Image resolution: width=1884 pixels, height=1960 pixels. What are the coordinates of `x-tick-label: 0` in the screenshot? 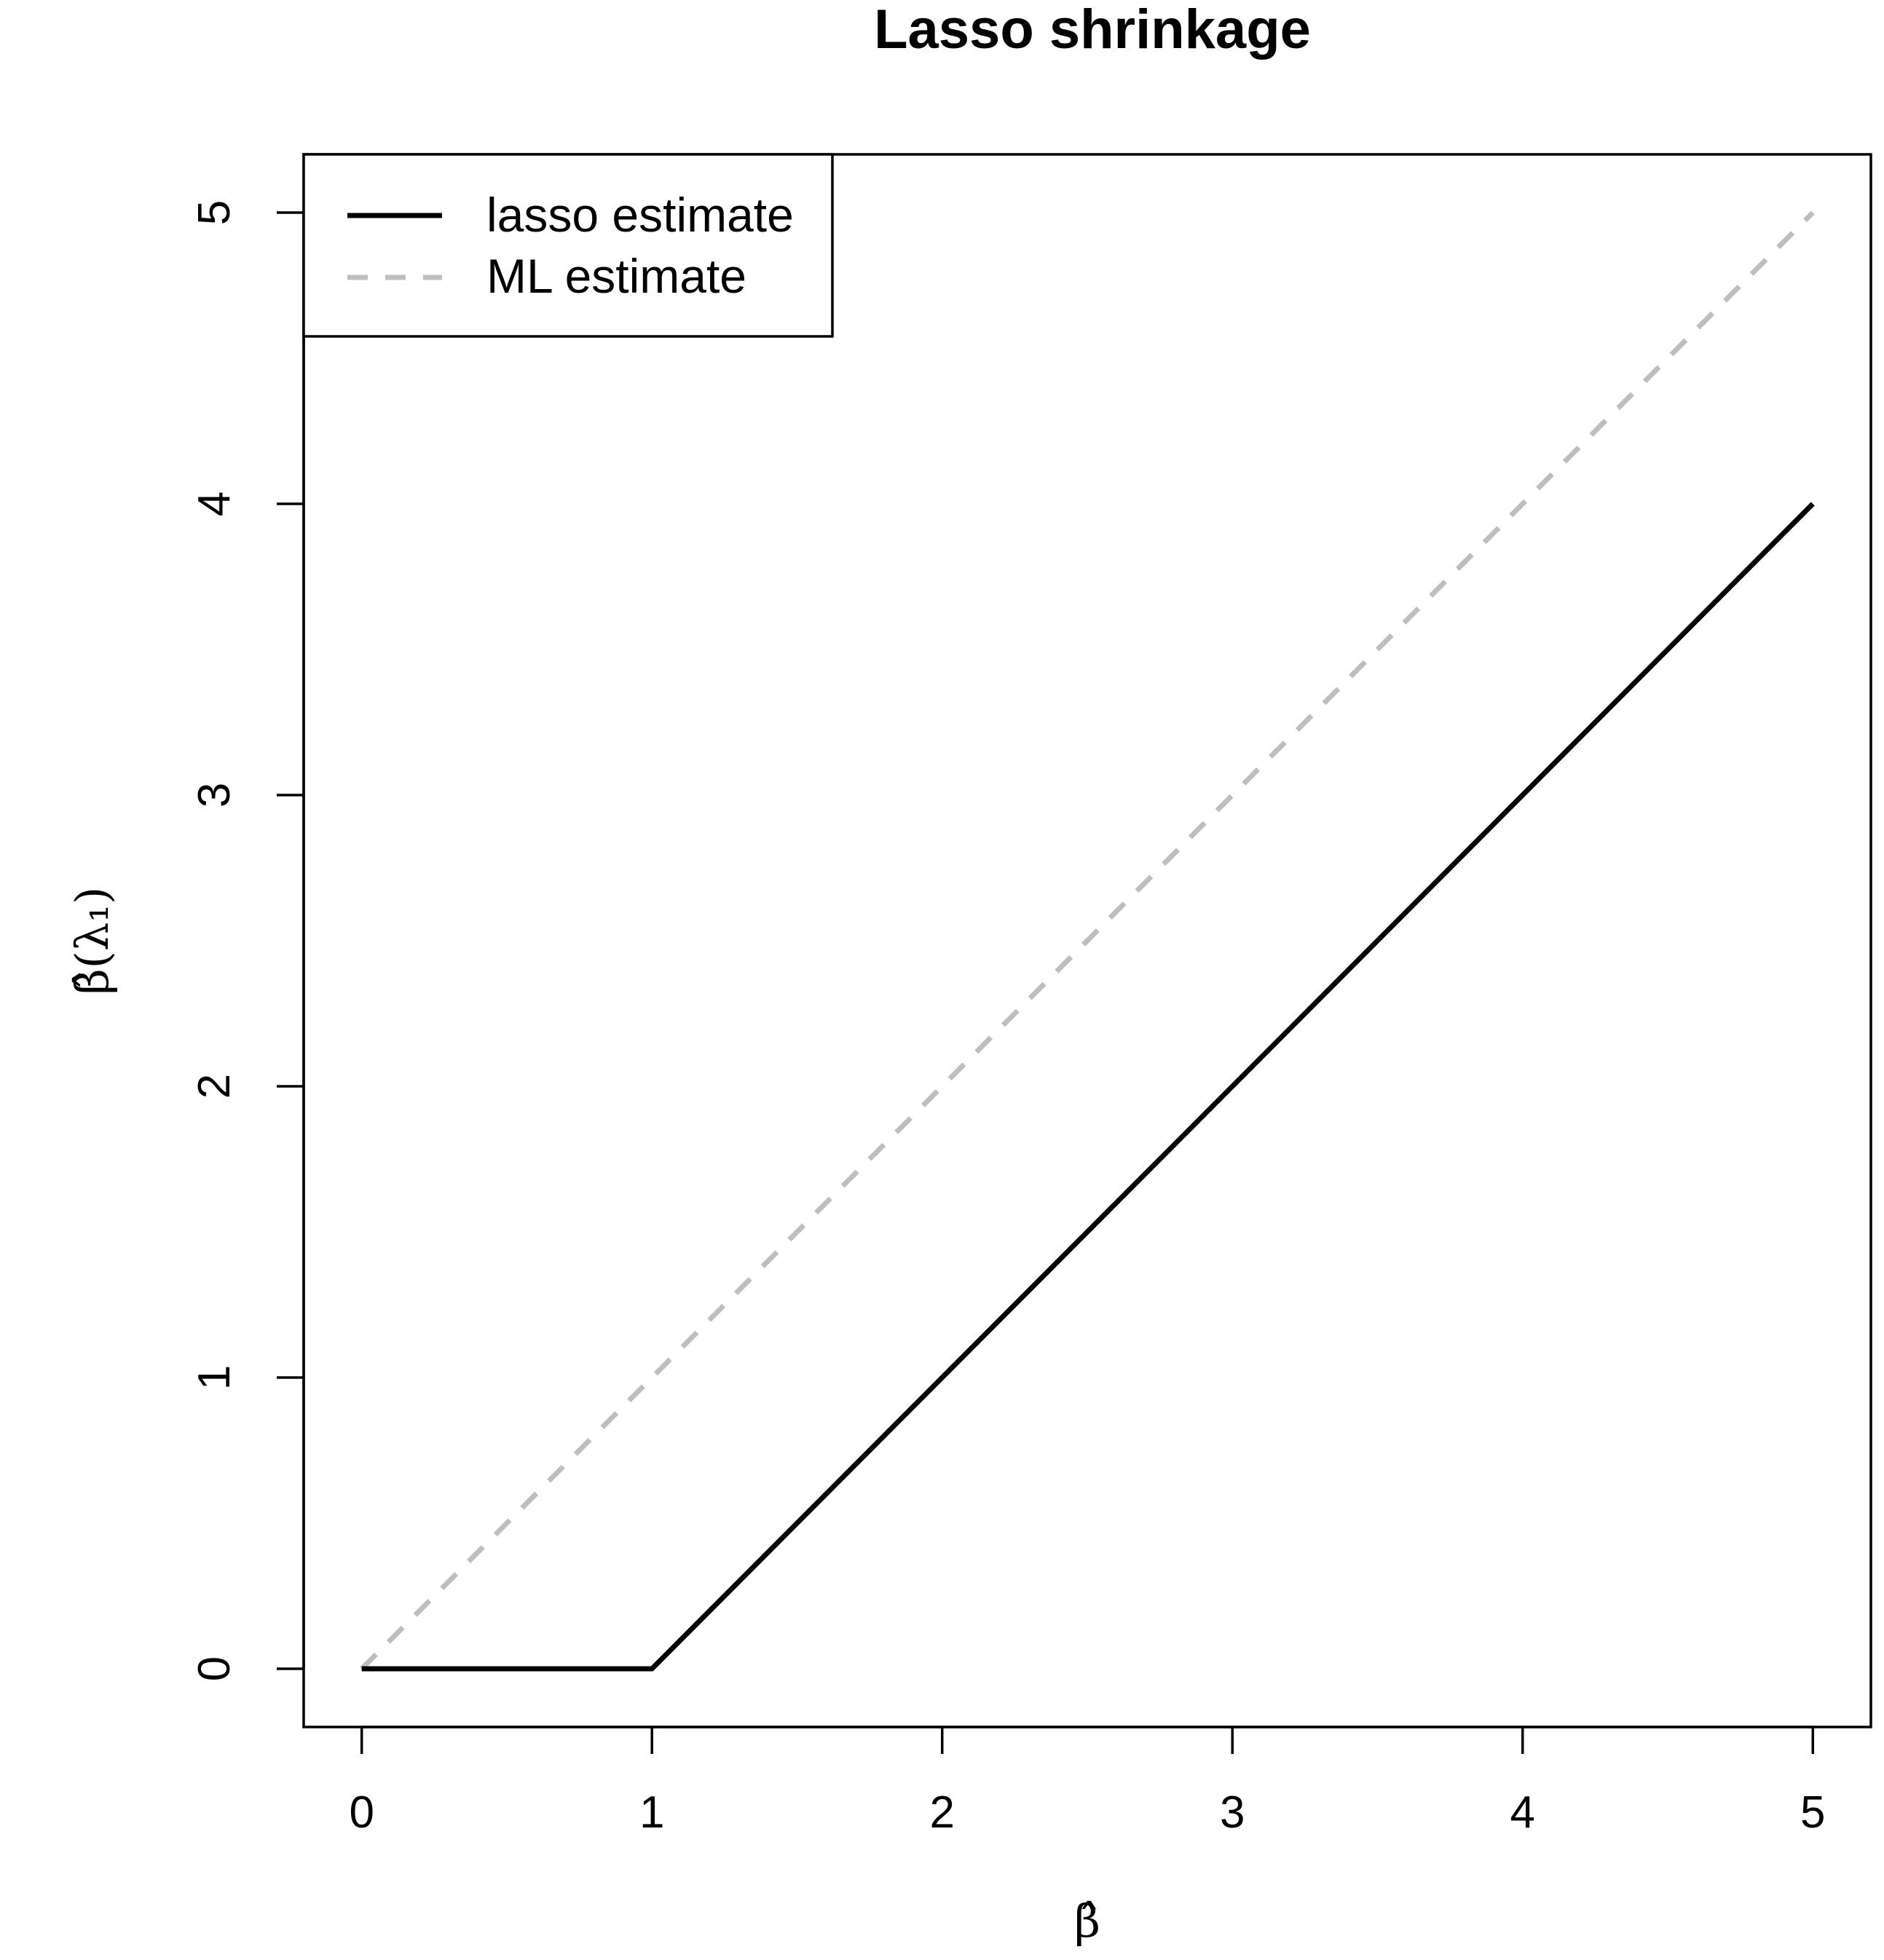 It's located at (361, 1812).